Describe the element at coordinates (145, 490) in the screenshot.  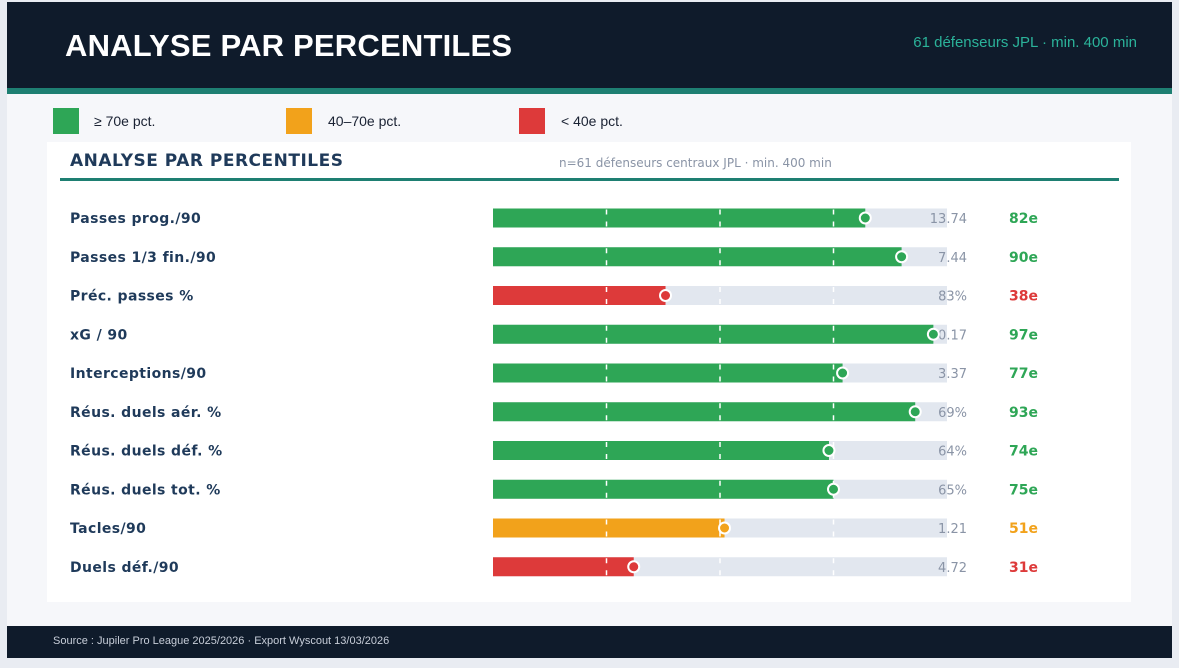
I see `metric-label: Réus. duels tot. %` at that location.